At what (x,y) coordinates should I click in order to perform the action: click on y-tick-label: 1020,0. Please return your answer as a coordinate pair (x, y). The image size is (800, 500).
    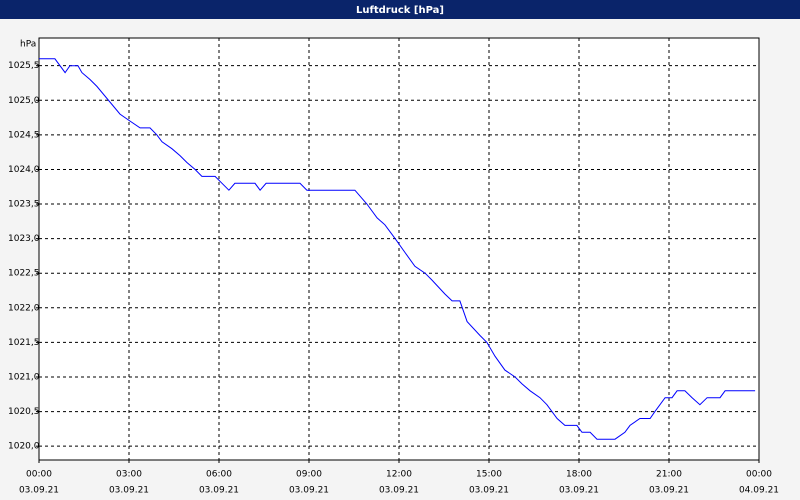
    Looking at the image, I should click on (24, 447).